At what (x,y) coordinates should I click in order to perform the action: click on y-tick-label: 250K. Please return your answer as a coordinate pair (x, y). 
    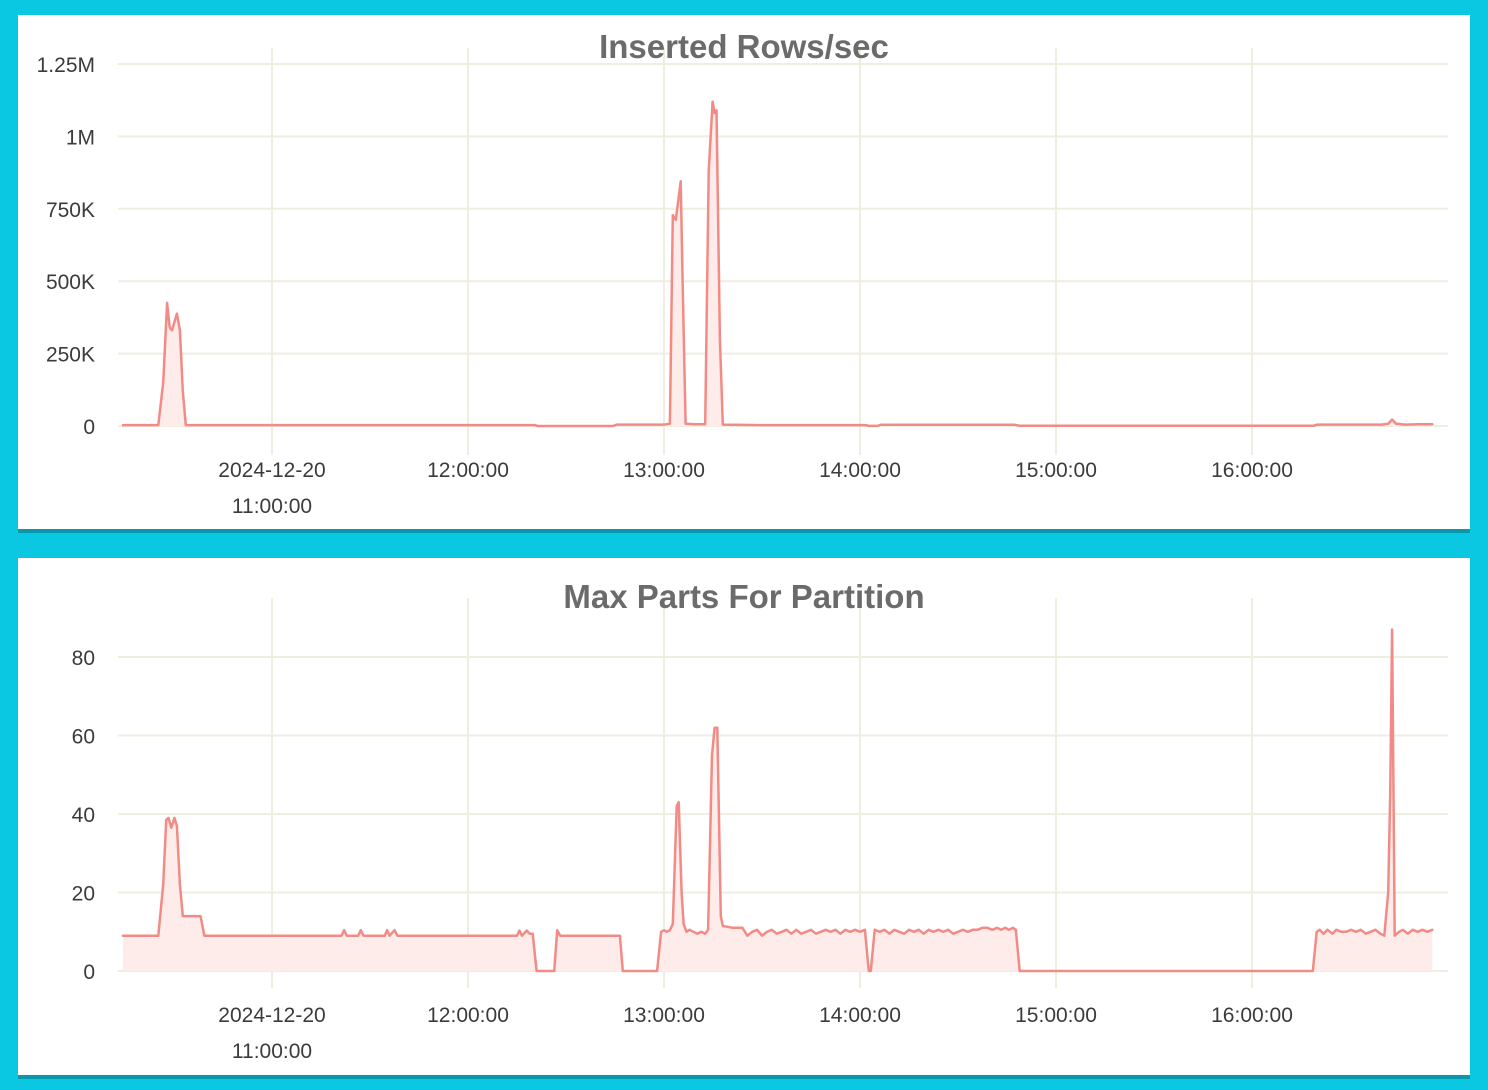
    Looking at the image, I should click on (70, 355).